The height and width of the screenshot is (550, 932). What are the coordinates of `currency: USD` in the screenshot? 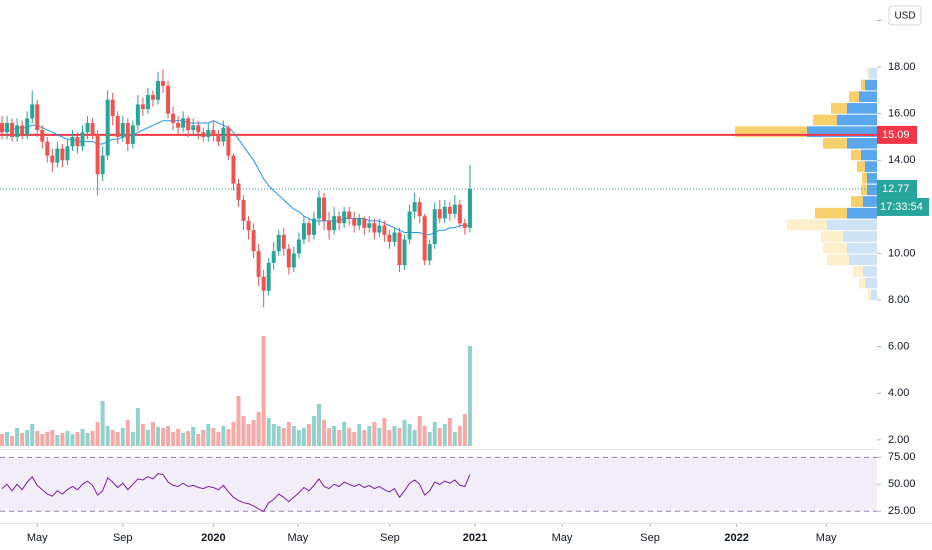 It's located at (904, 16).